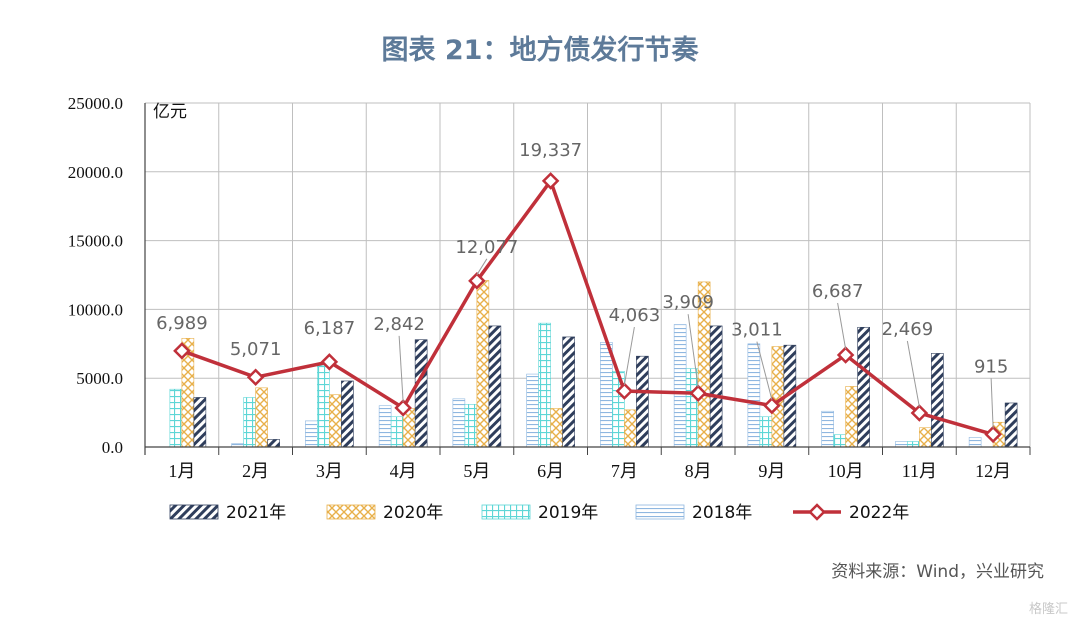 Image resolution: width=1080 pixels, height=625 pixels. What do you see at coordinates (403, 471) in the screenshot?
I see `x-category-label: 4月` at bounding box center [403, 471].